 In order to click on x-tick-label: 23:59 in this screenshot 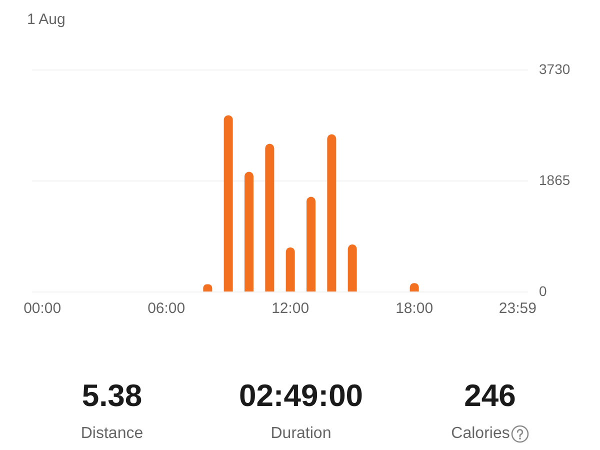, I will do `click(517, 309)`.